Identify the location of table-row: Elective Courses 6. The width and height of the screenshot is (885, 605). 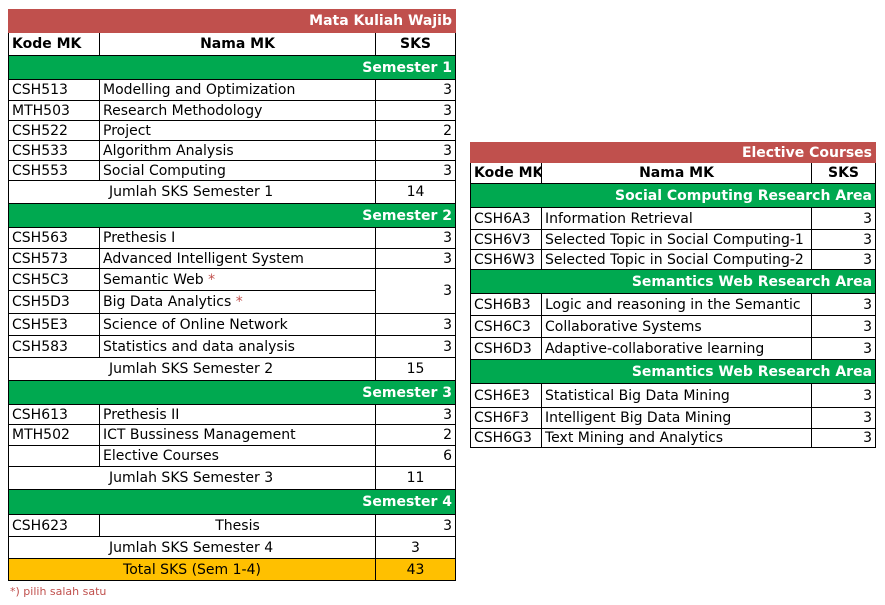
(232, 456).